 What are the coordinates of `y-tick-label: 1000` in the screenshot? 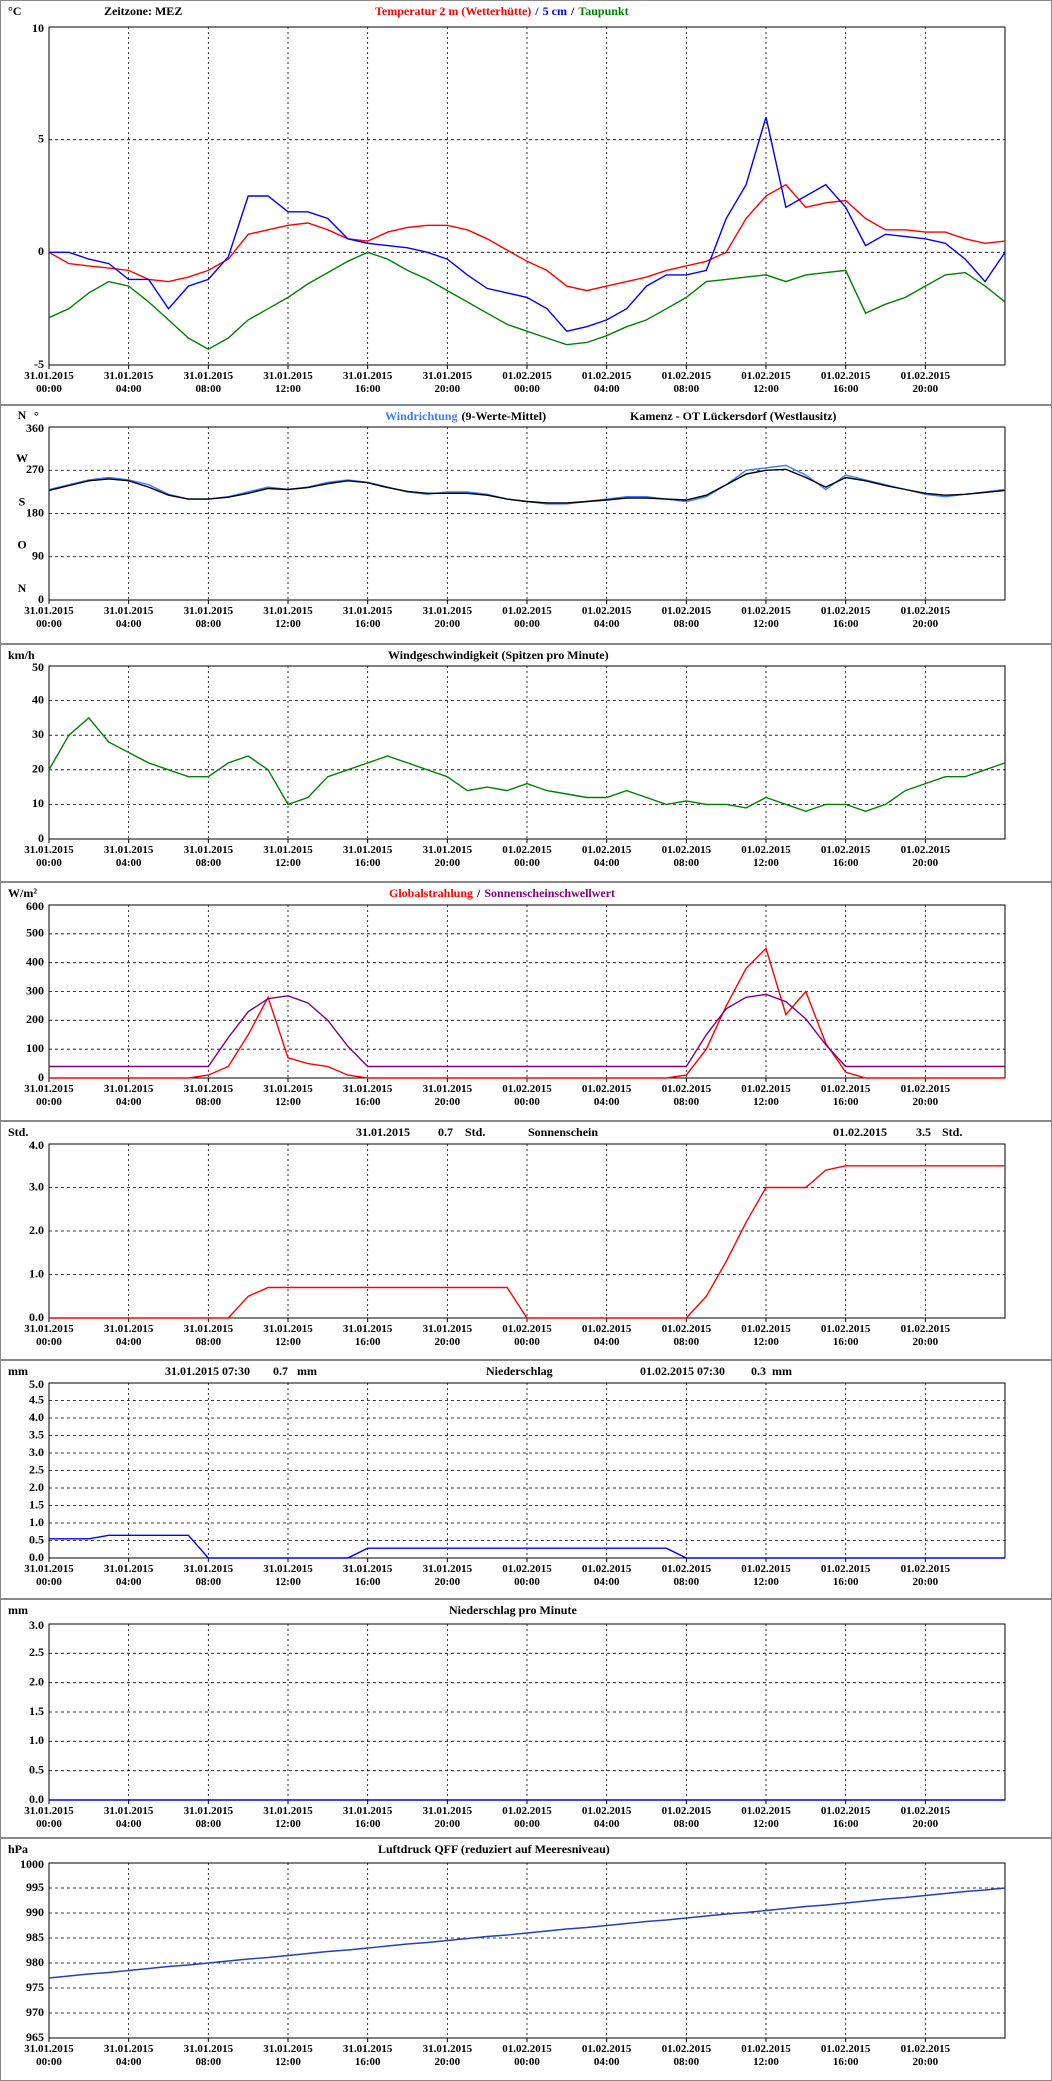 It's located at (32, 1864).